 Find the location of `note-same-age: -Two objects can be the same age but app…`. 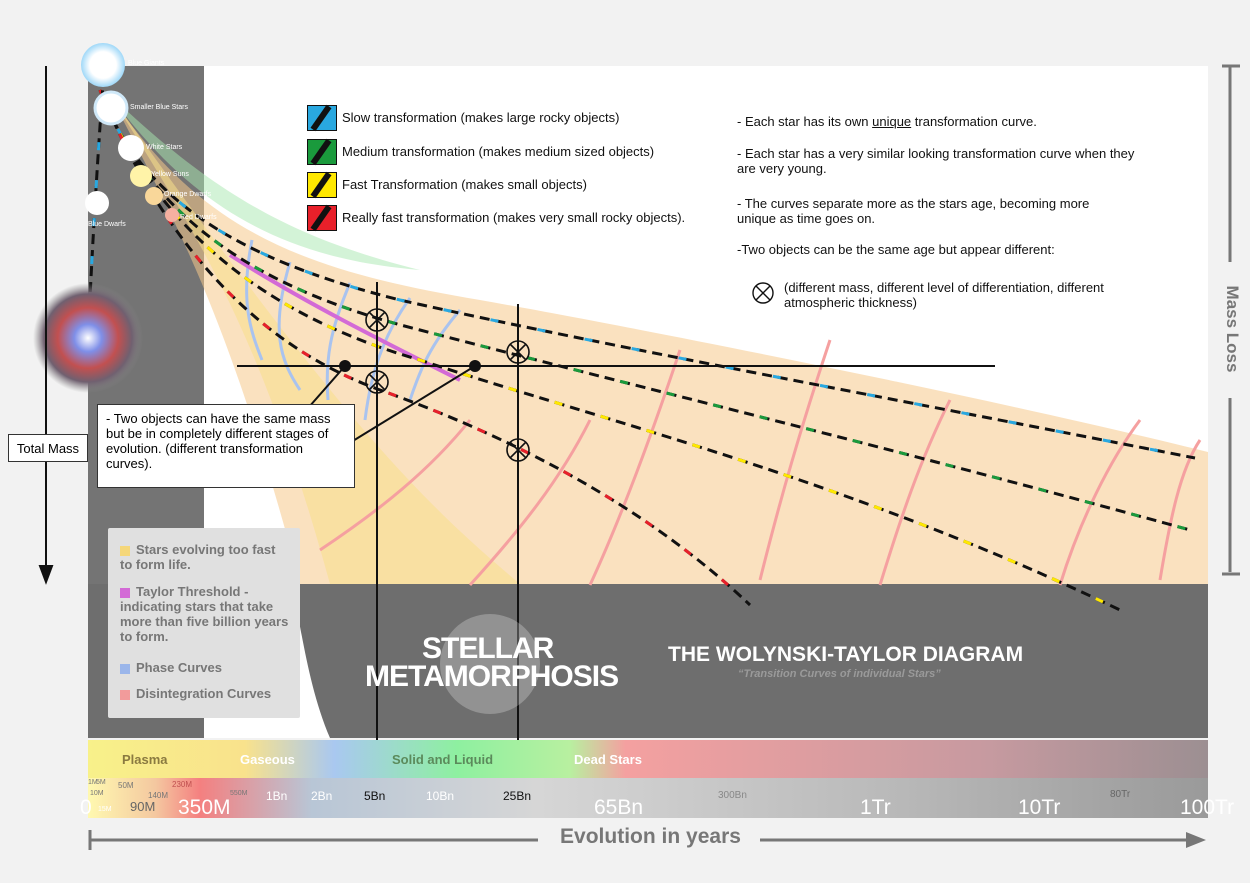

note-same-age: -Two objects can be the same age but app… is located at coordinates (896, 249).